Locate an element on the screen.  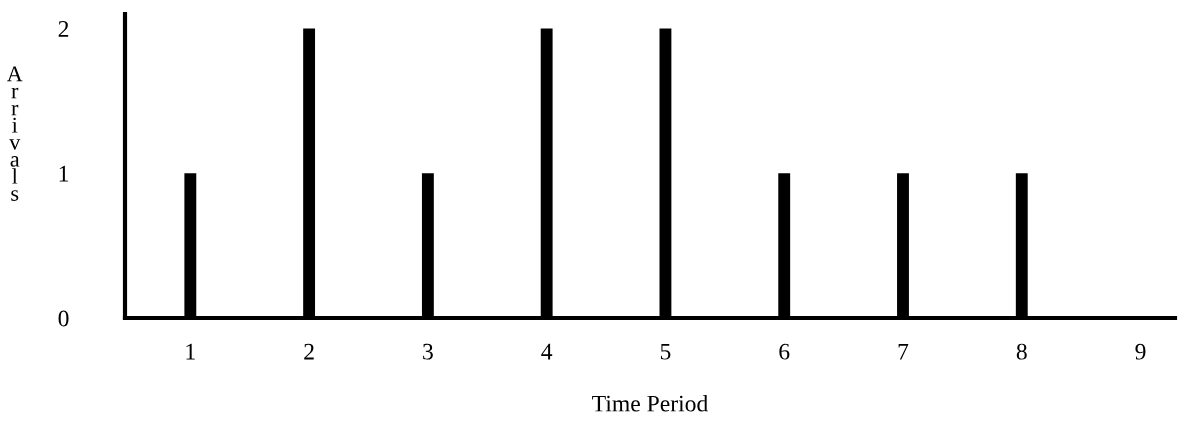
y-tick-label: 0 is located at coordinates (63, 318).